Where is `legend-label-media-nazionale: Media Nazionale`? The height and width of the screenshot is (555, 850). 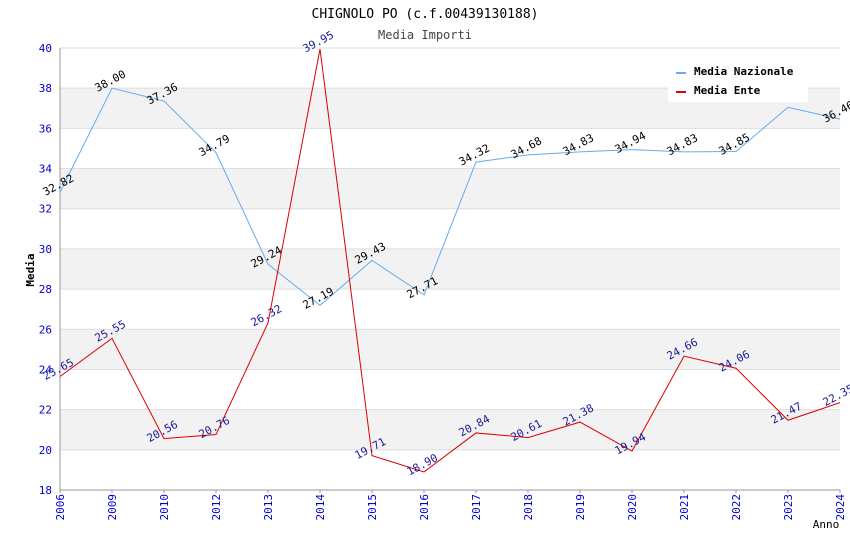
legend-label-media-nazionale: Media Nazionale is located at coordinates (744, 71).